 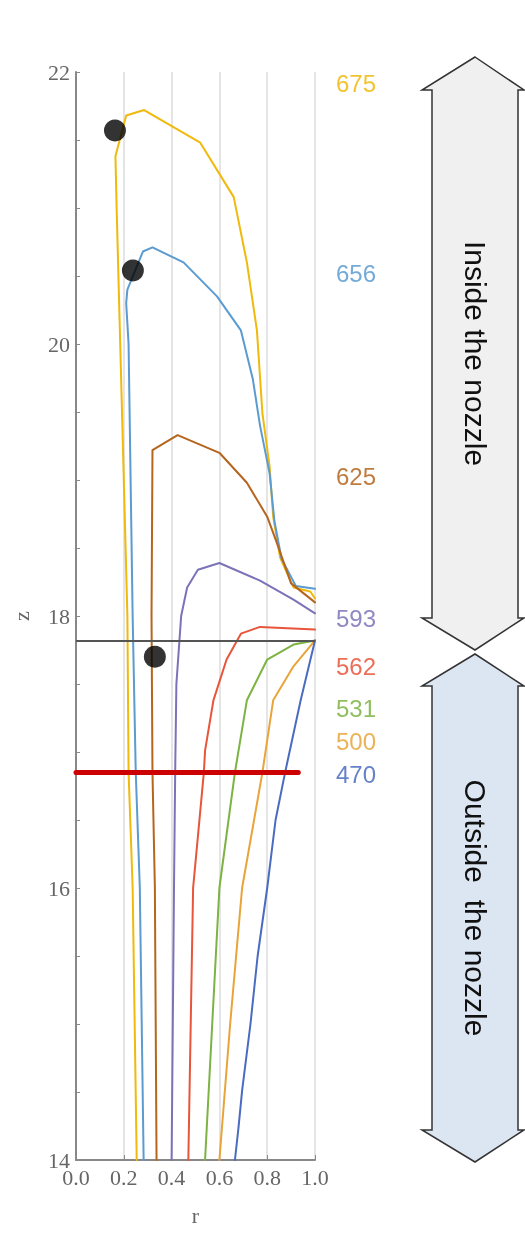 I want to click on x-axis-title: r, so click(x=195, y=1215).